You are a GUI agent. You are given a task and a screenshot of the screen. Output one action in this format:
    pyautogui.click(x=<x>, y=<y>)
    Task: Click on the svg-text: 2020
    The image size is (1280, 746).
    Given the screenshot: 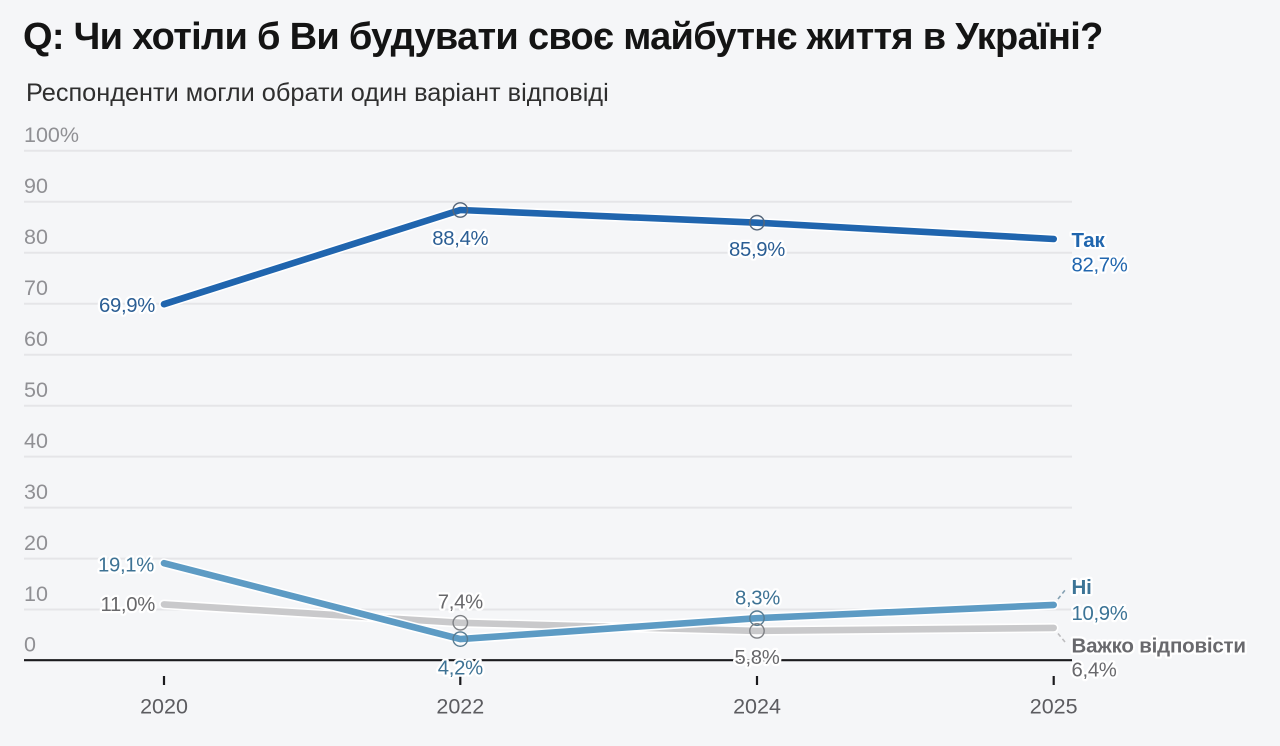 What is the action you would take?
    pyautogui.click(x=164, y=707)
    